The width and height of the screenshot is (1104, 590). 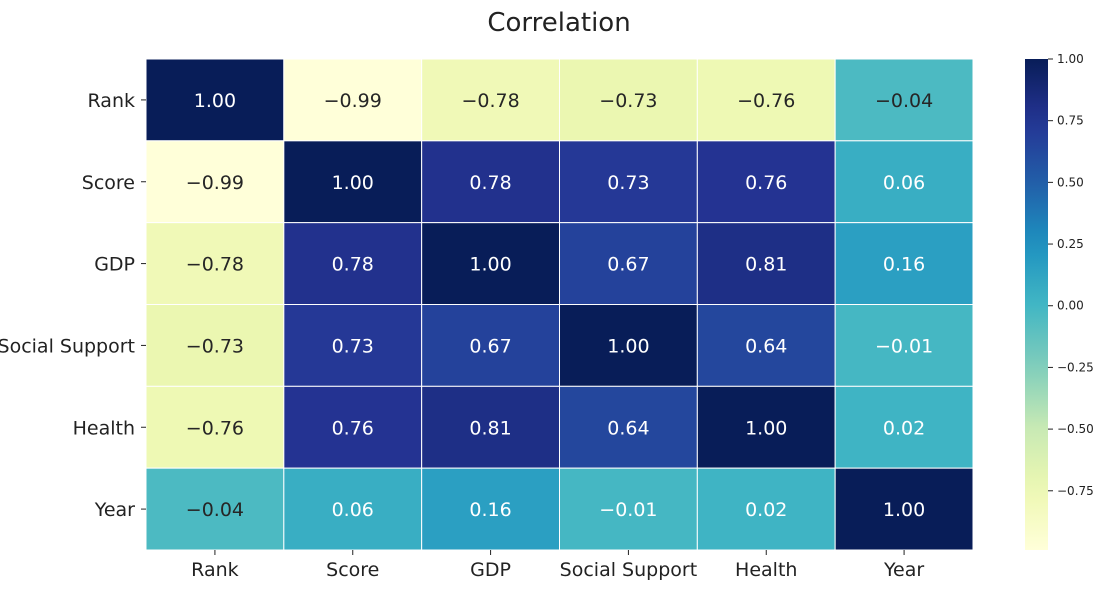 What do you see at coordinates (1070, 244) in the screenshot?
I see `colorbar-tick-label: 0.25` at bounding box center [1070, 244].